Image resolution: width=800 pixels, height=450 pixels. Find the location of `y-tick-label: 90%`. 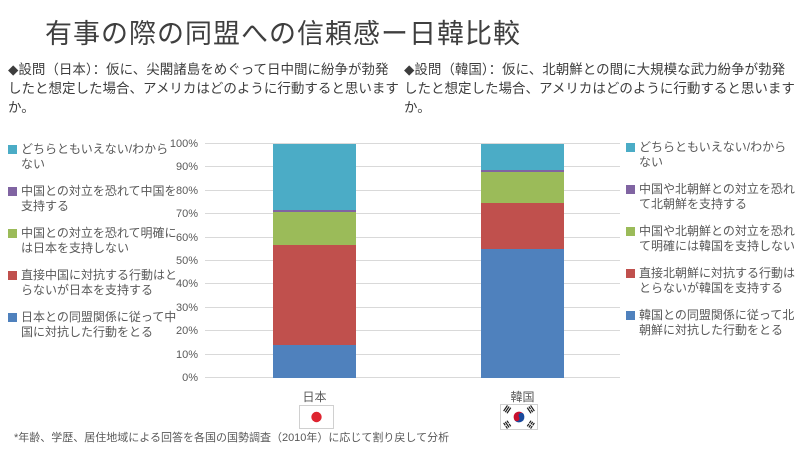

y-tick-label: 90% is located at coordinates (186, 167).